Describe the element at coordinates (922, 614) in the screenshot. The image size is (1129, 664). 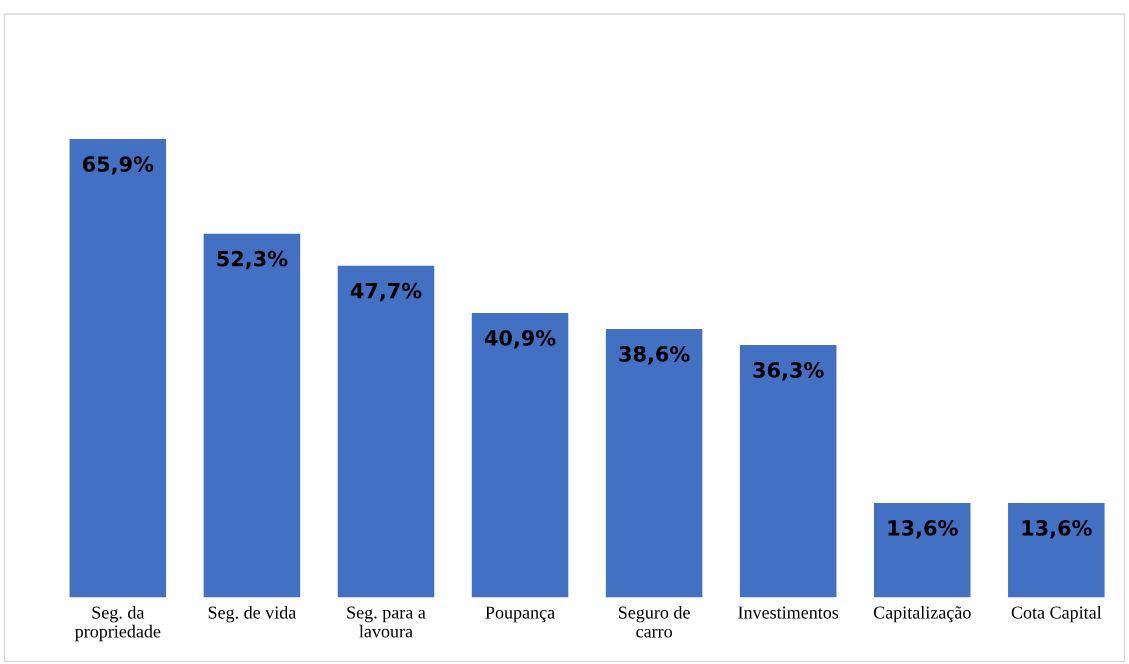
I see `x-tick-label: Capitalização` at that location.